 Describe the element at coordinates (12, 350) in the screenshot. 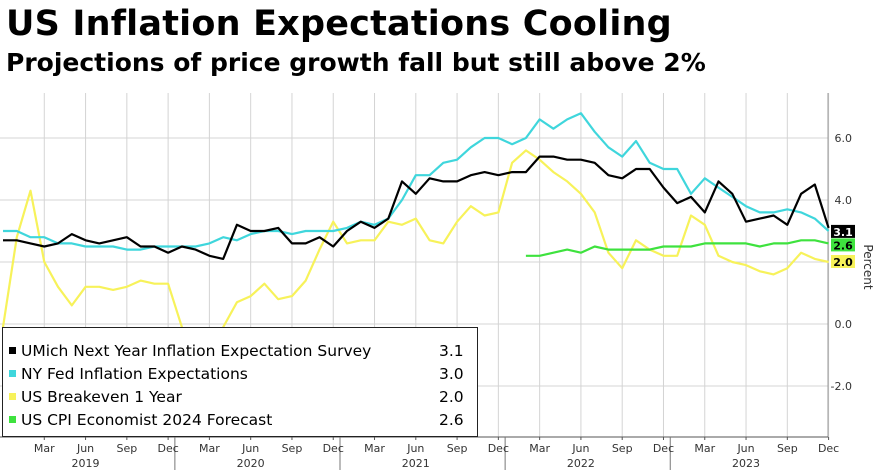

I see `legend-swatch-umich` at that location.